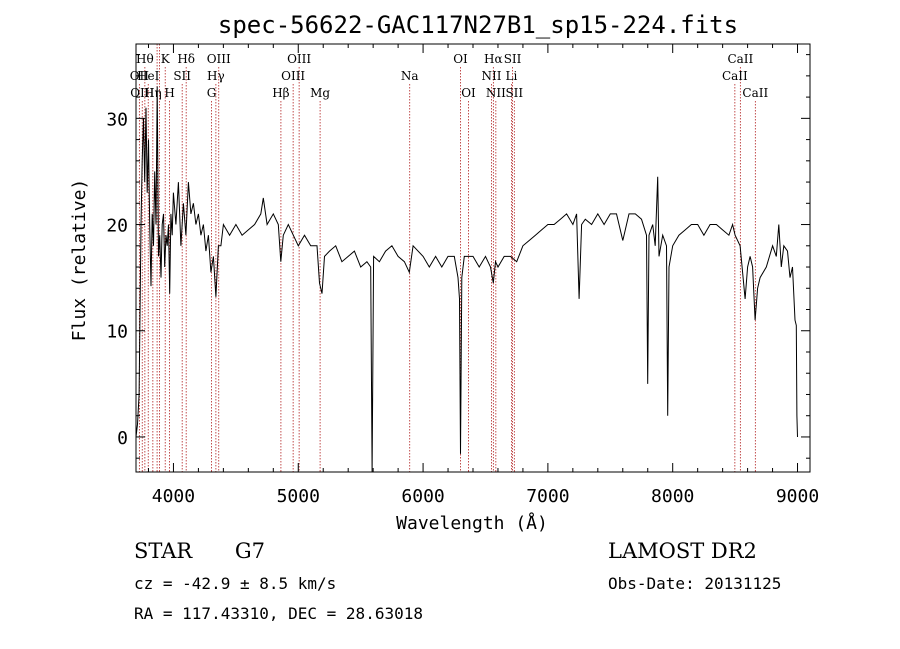 The width and height of the screenshot is (900, 649). Describe the element at coordinates (422, 496) in the screenshot. I see `x-tick-label: 6000` at that location.